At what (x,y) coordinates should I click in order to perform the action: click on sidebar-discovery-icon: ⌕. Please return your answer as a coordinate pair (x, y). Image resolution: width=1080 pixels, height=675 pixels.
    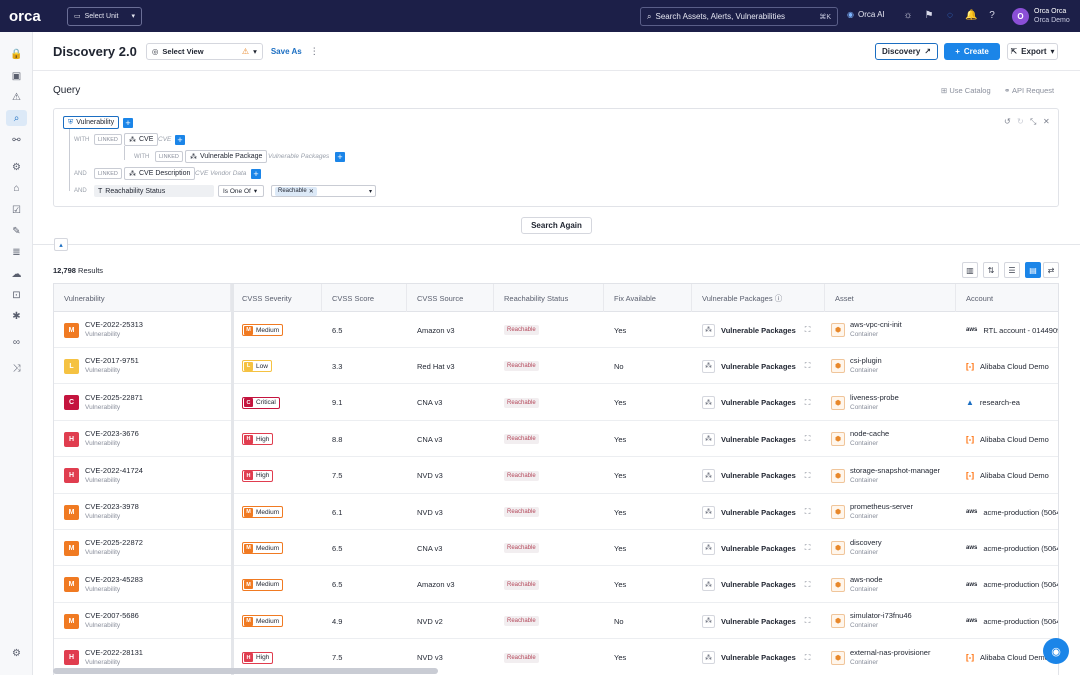
    Looking at the image, I should click on (16, 118).